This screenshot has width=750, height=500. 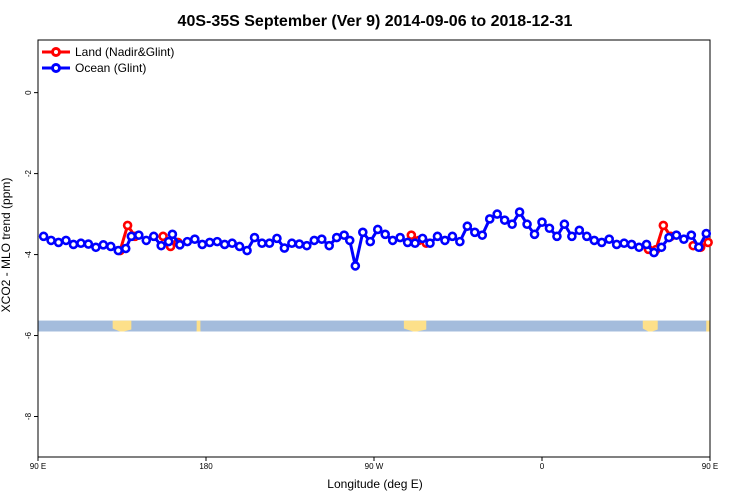 What do you see at coordinates (28, 92) in the screenshot?
I see `y-tick-label-0: 0` at bounding box center [28, 92].